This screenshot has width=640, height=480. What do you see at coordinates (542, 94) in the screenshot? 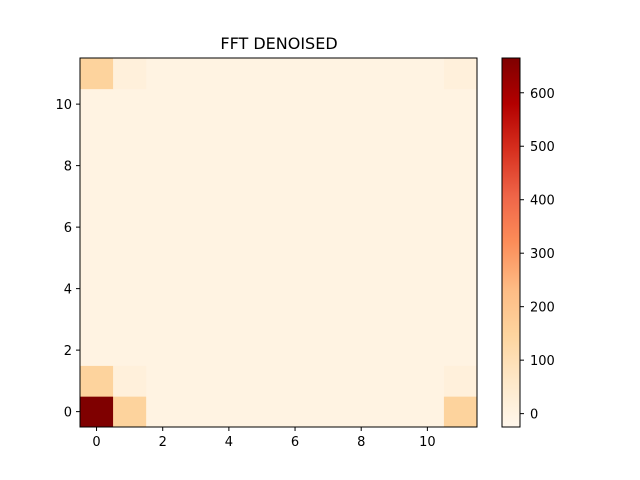
I see `colorbar-tick-label: 600` at bounding box center [542, 94].